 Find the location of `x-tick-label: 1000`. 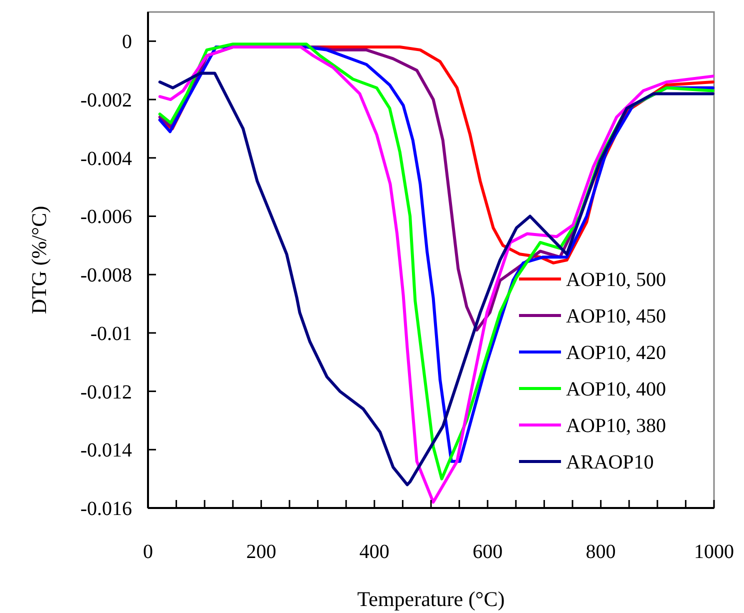

x-tick-label: 1000 is located at coordinates (714, 552).